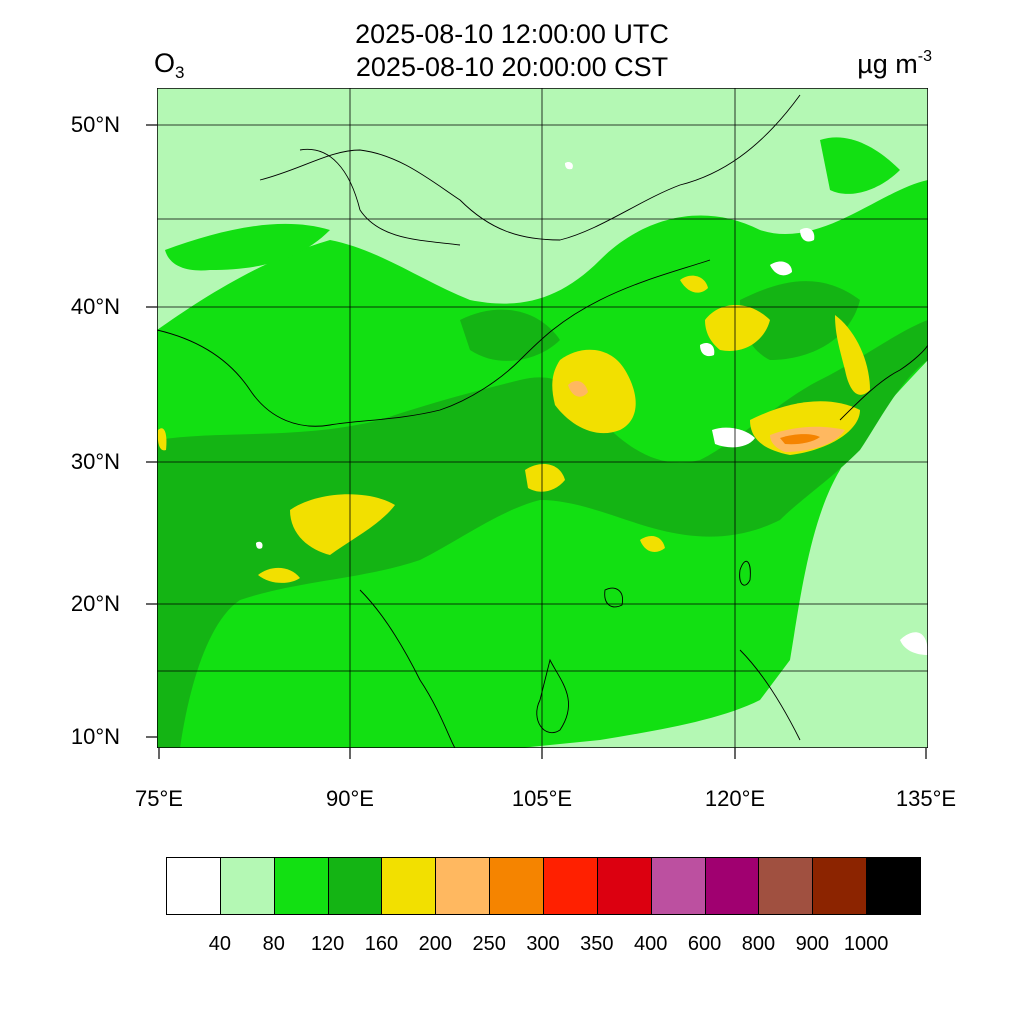 The height and width of the screenshot is (1024, 1024). I want to click on colorbar-label: 80, so click(273, 944).